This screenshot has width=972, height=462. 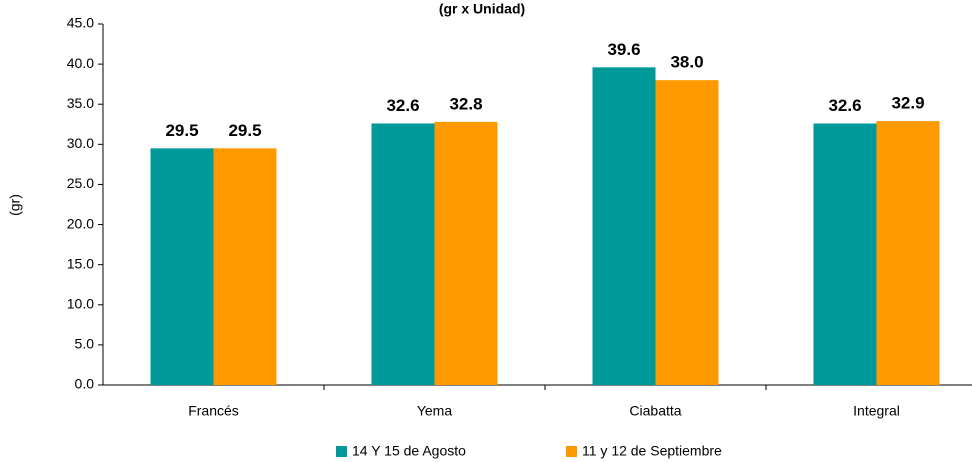 I want to click on x-tick-label: Integral, so click(x=876, y=411).